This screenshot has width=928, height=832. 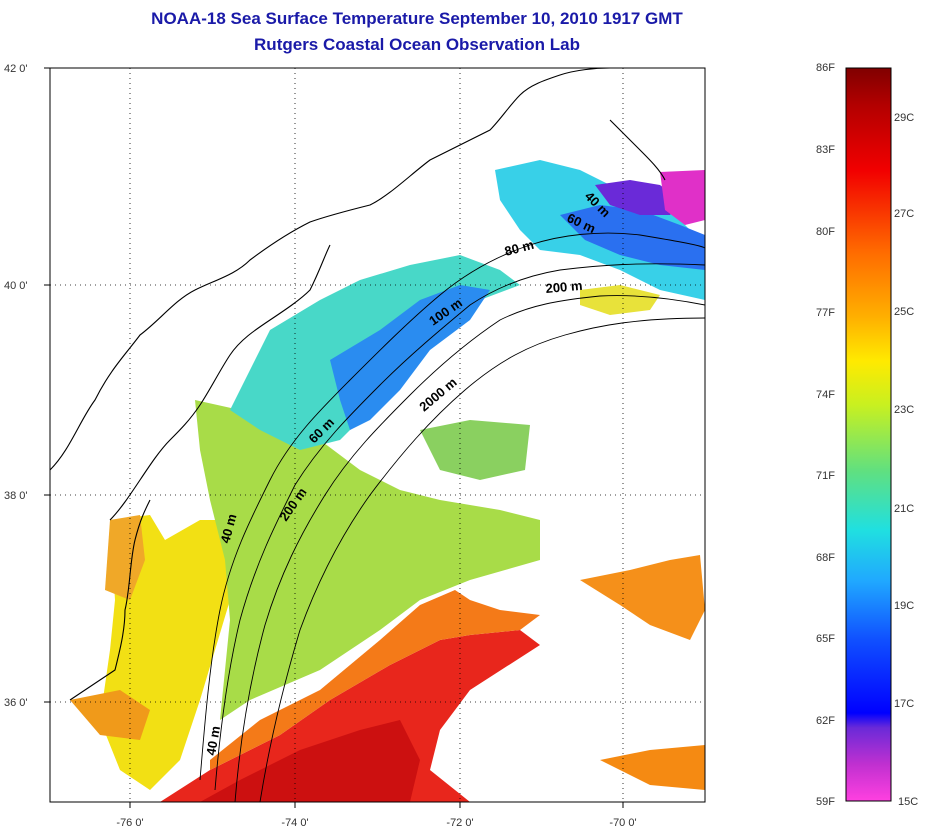 What do you see at coordinates (825, 476) in the screenshot?
I see `cb-f-71: 71F` at bounding box center [825, 476].